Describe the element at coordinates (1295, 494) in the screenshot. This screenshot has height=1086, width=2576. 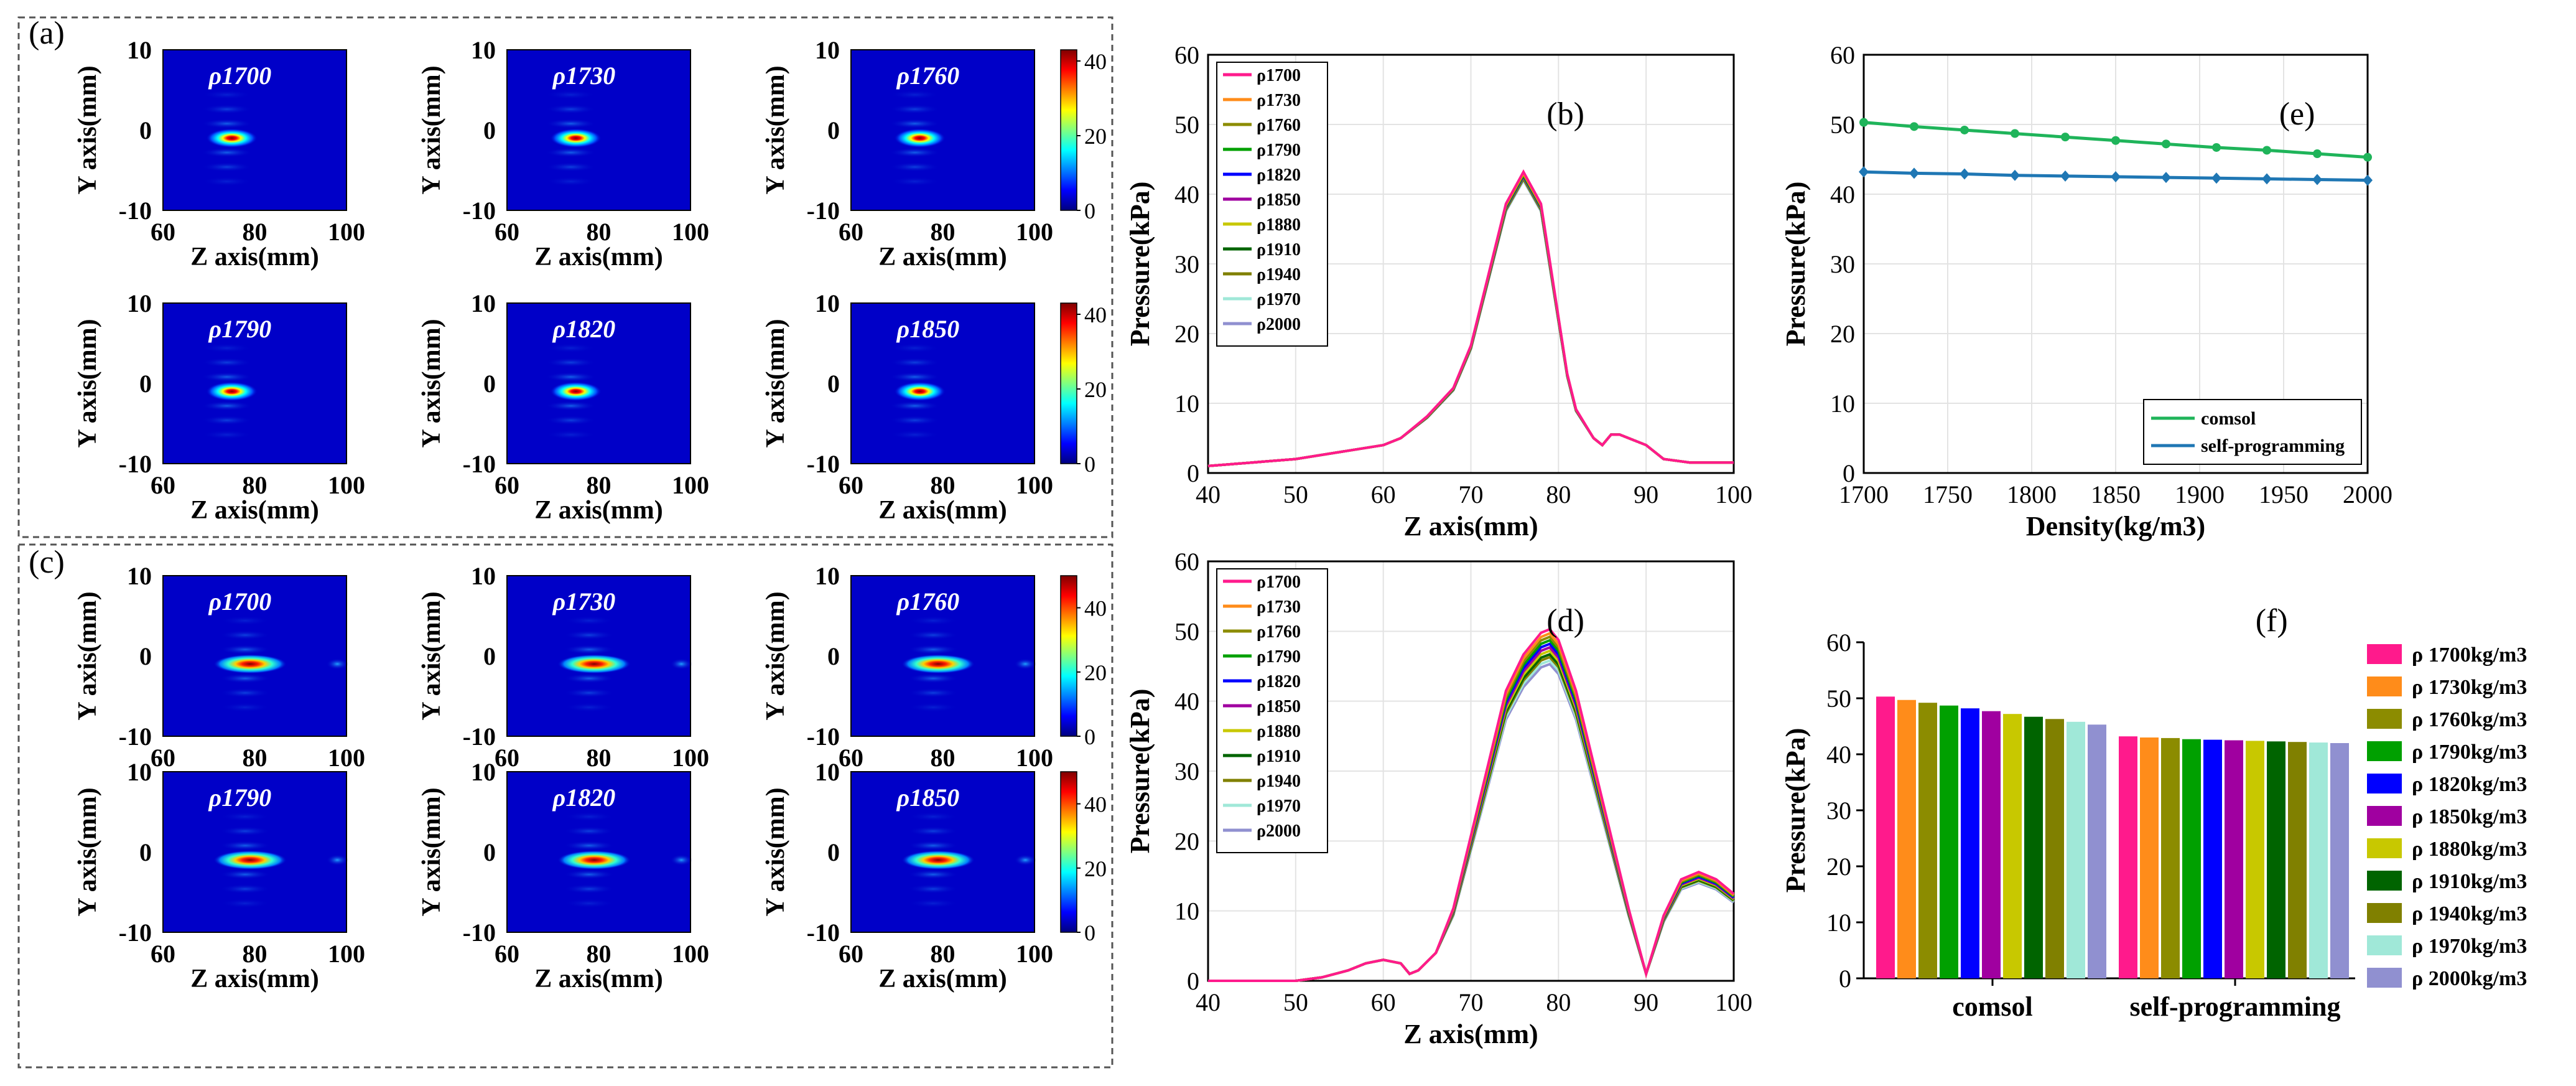
I see `x-tick-label: 50` at that location.